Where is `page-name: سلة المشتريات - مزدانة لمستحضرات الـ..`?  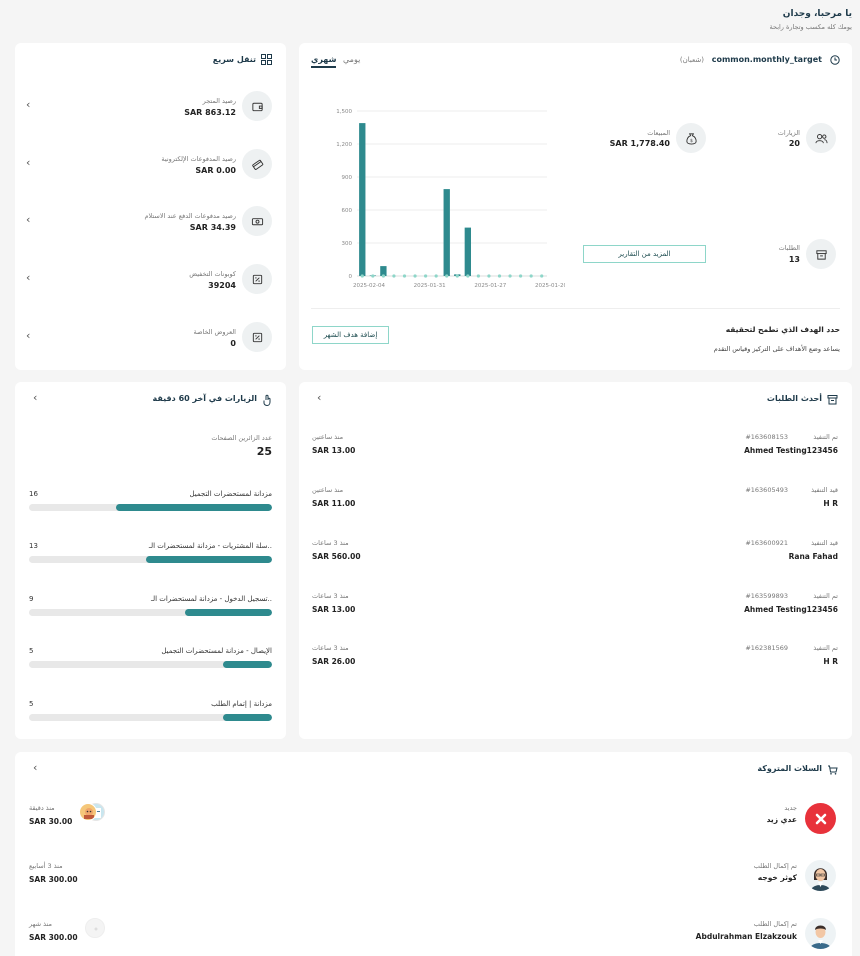
page-name: سلة المشتريات - مزدانة لمستحضرات الـ.. is located at coordinates (210, 546).